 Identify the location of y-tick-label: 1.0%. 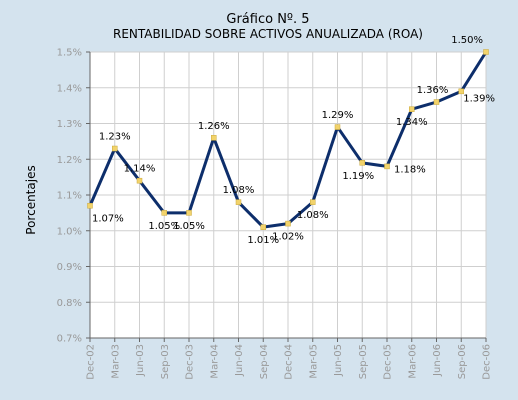
(69, 231).